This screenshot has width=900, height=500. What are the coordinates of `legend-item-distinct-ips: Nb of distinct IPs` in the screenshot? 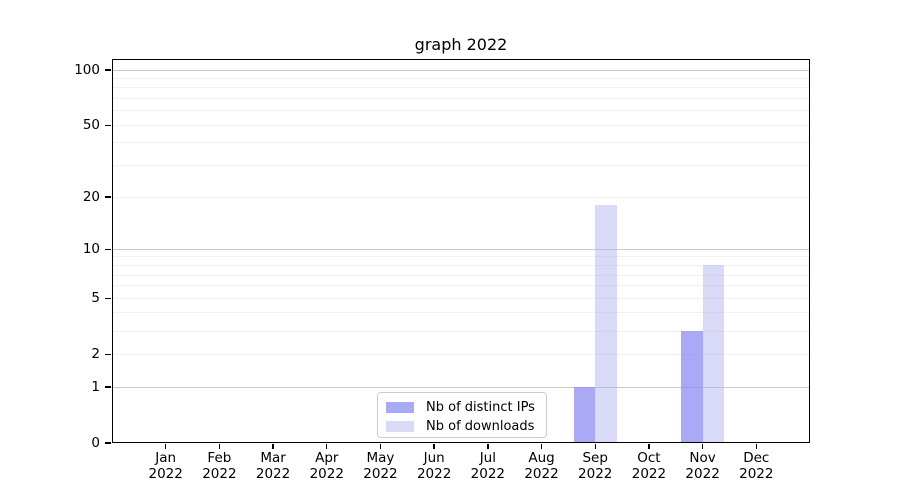 It's located at (466, 407).